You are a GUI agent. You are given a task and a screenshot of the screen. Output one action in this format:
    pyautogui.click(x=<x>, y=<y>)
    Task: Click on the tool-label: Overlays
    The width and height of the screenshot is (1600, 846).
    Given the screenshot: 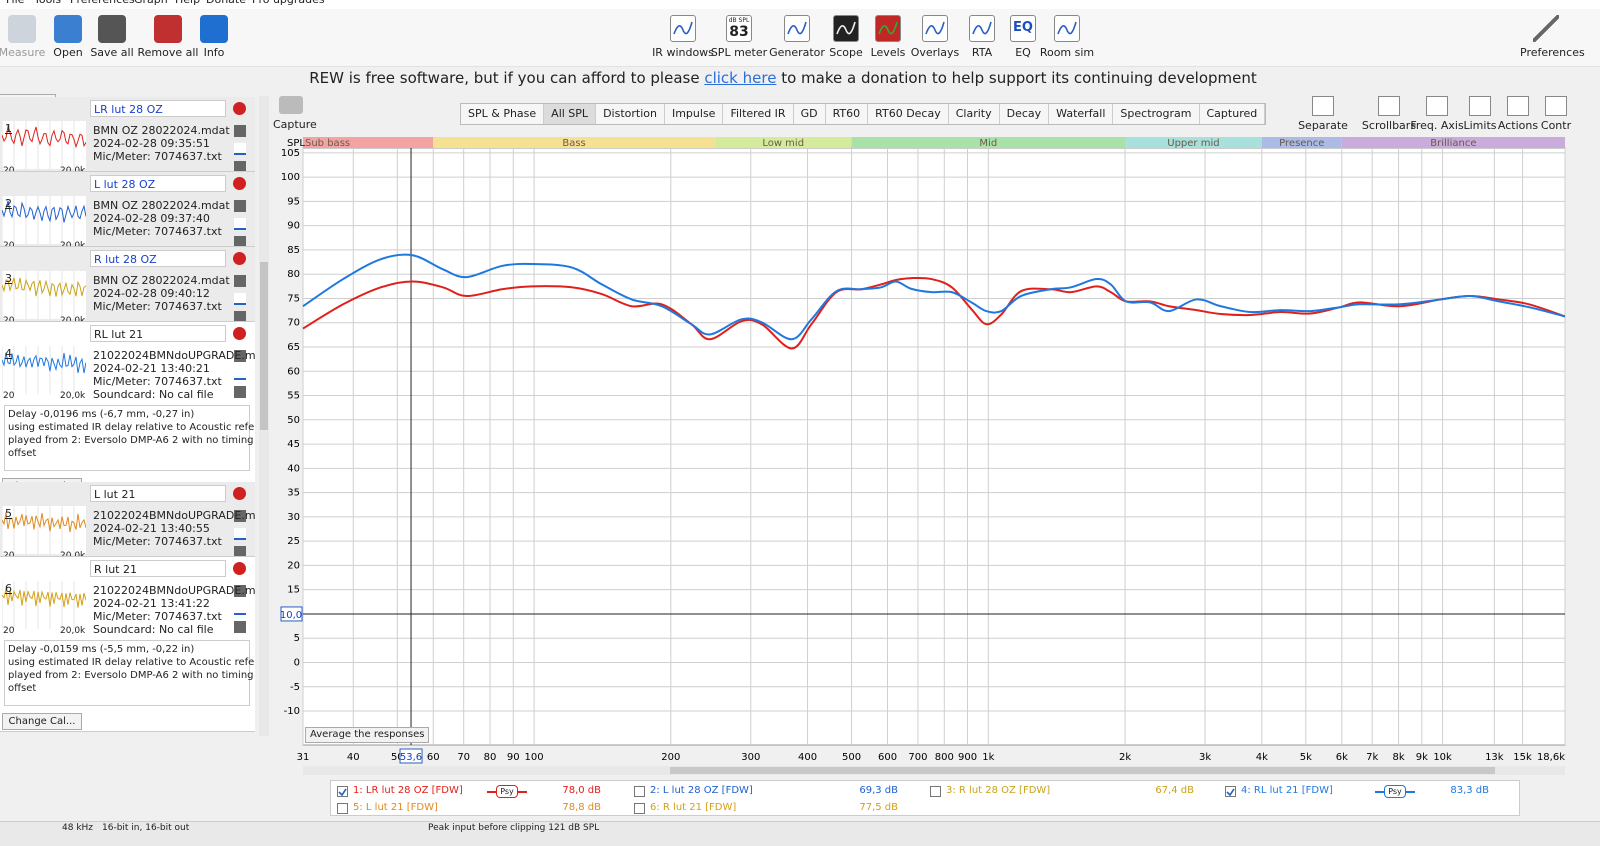 What is the action you would take?
    pyautogui.click(x=935, y=52)
    